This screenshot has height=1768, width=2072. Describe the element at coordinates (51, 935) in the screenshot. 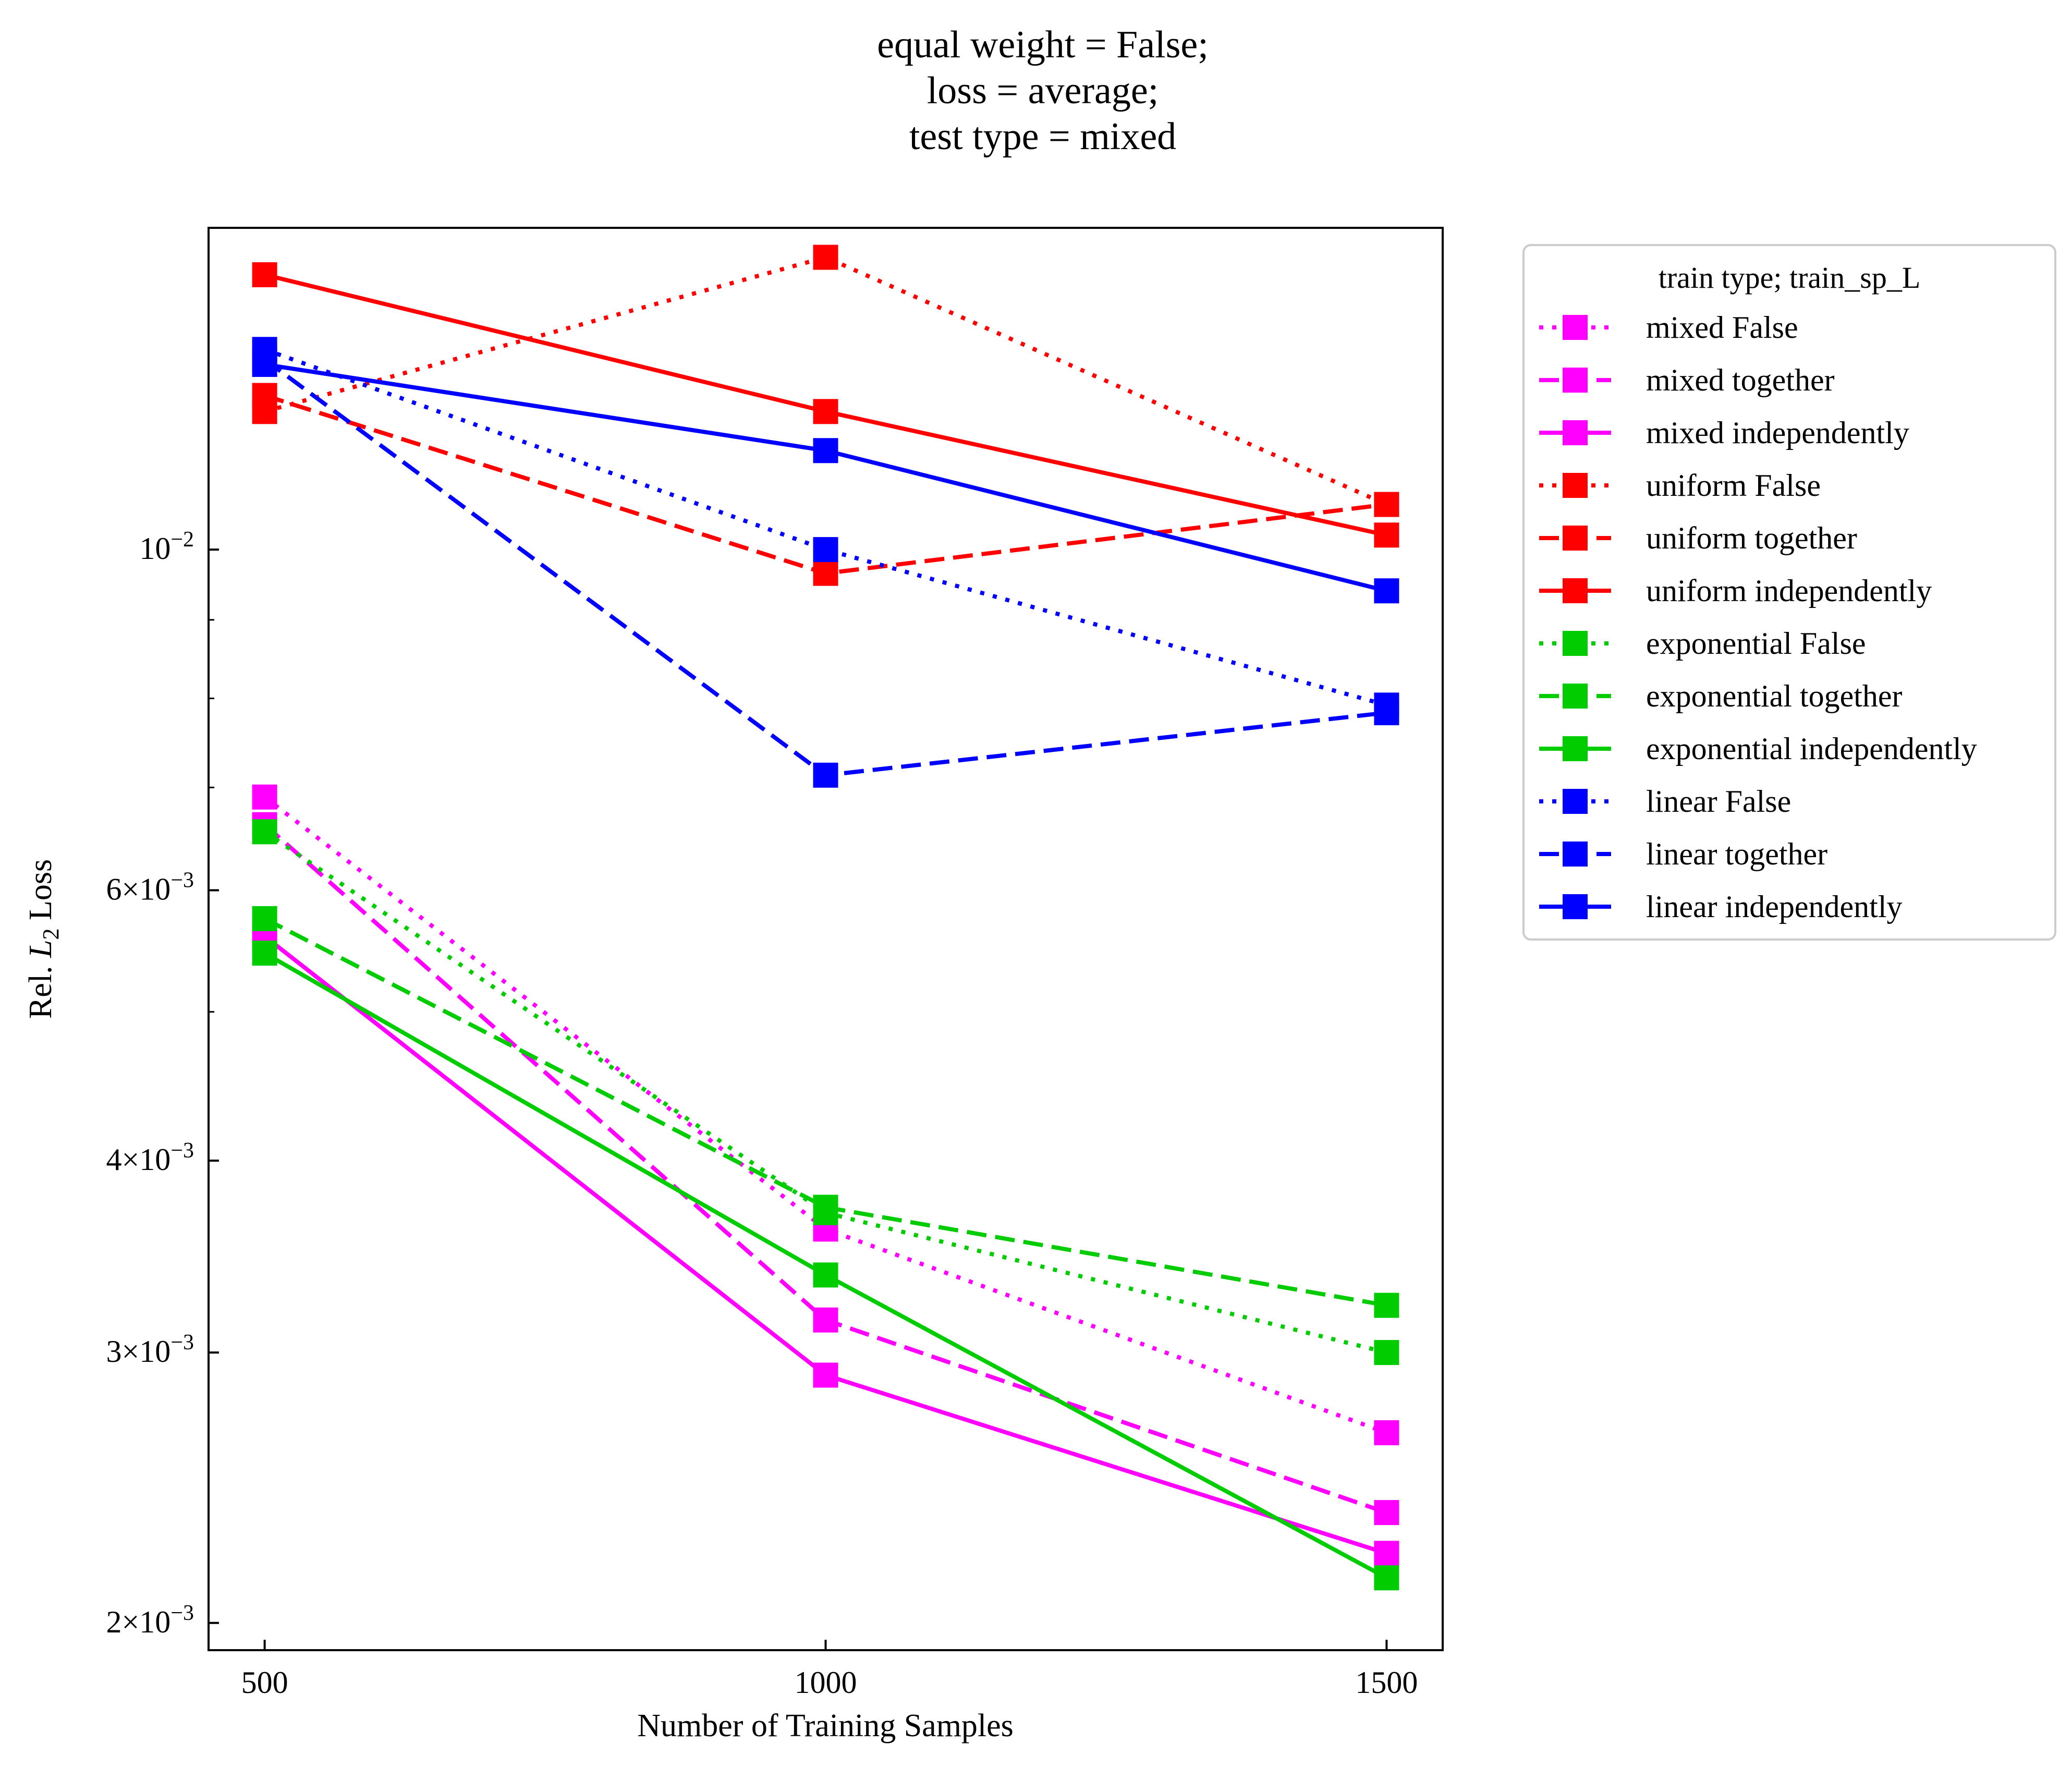

I see `y-axis-label-subscript: 2` at that location.